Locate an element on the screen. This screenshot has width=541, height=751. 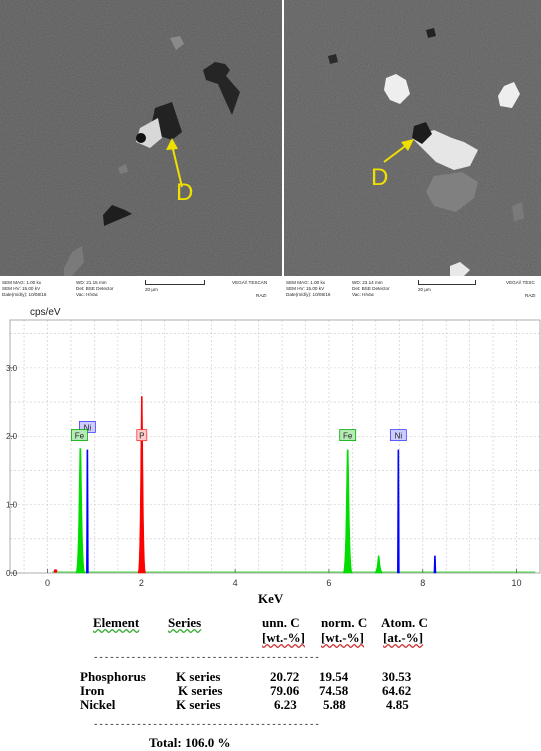
y-tick-label: 1.0 is located at coordinates (12, 505).